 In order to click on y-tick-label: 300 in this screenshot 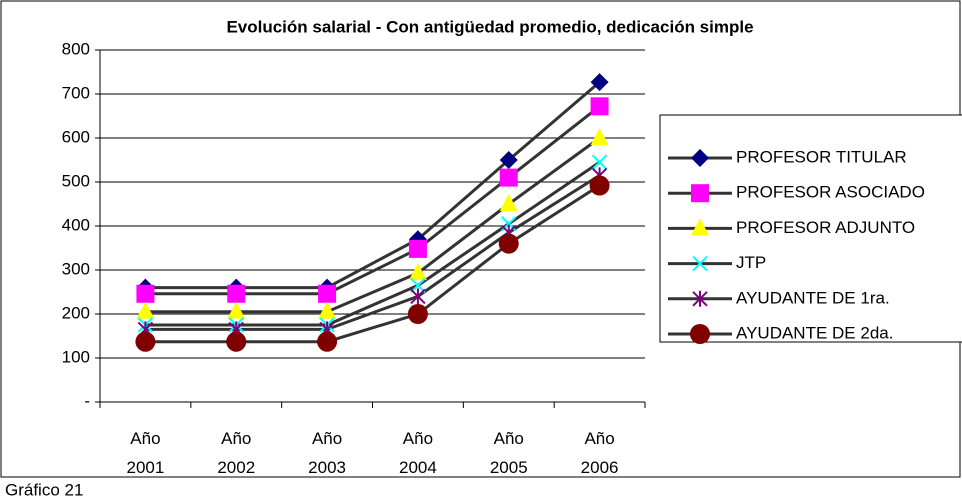, I will do `click(76, 268)`.